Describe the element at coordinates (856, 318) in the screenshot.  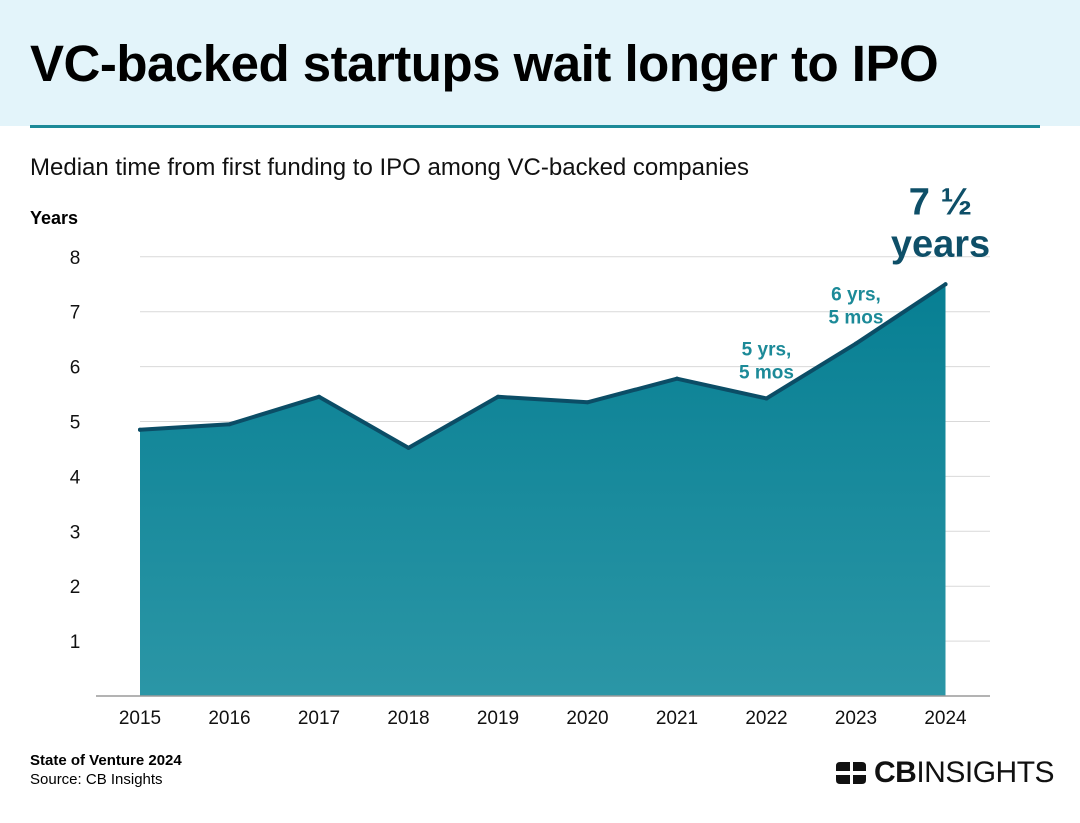
I see `annotation-2023-line-1: 5 mos` at that location.